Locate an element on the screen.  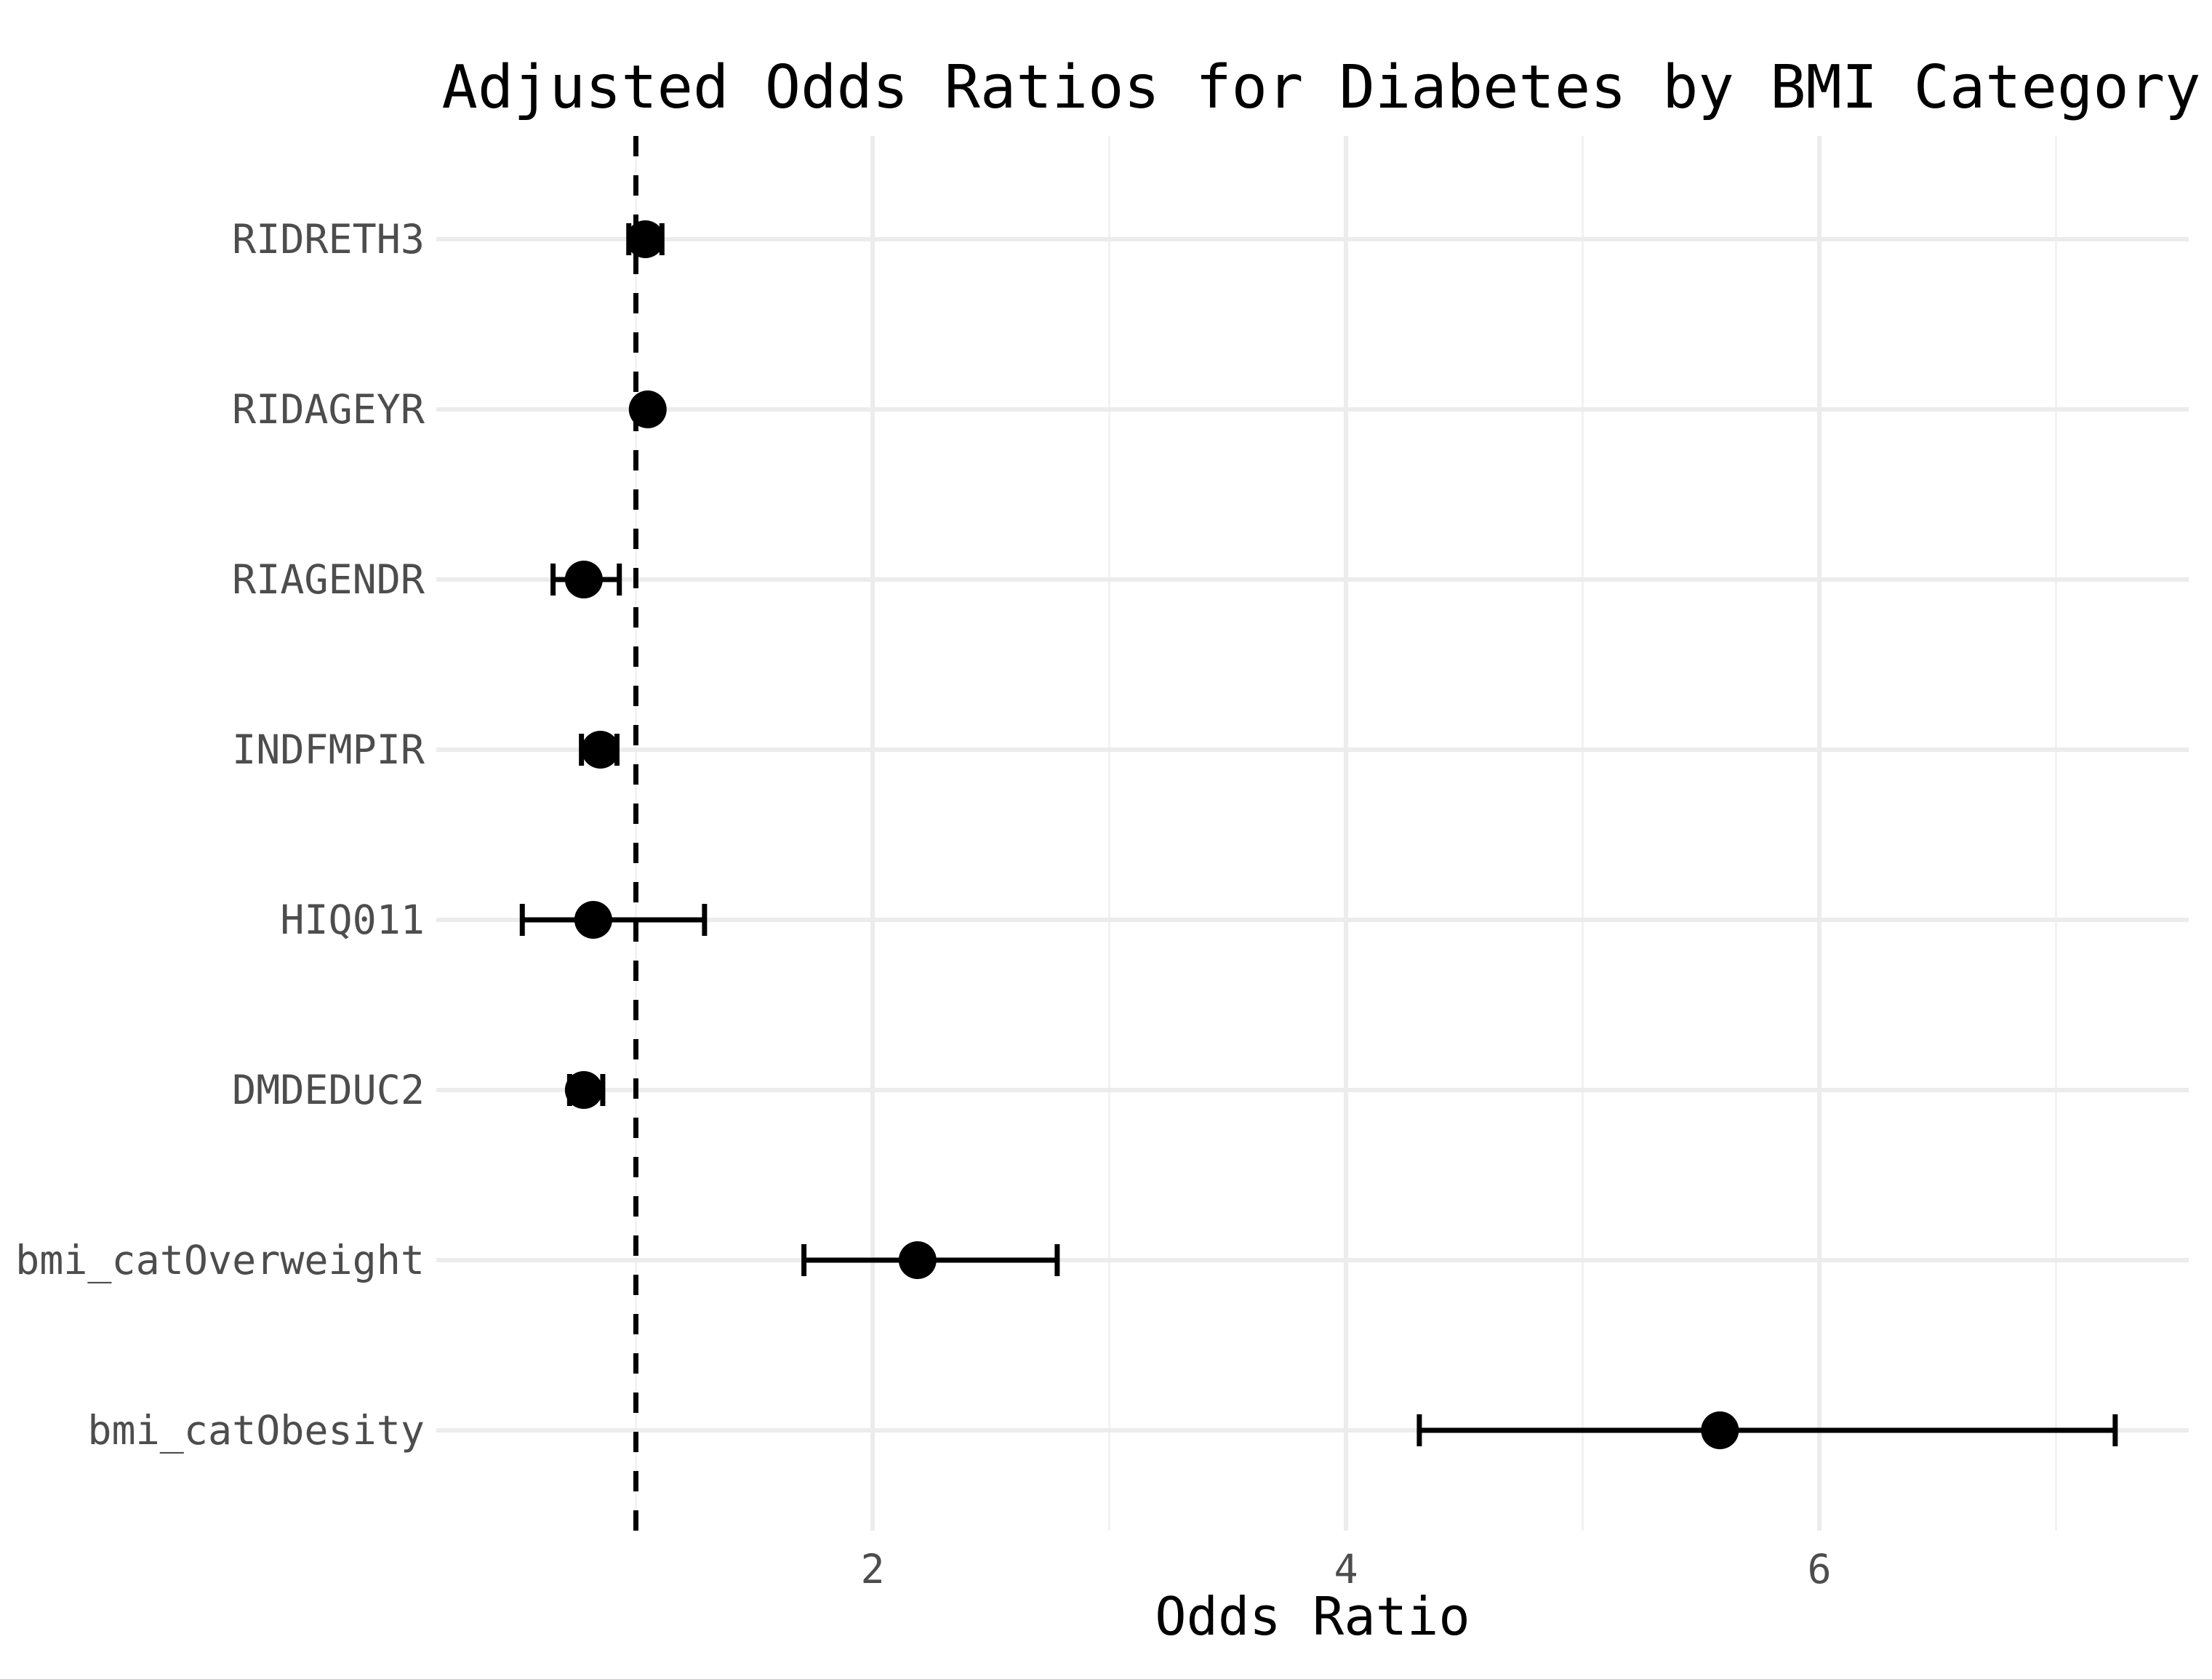
y-axis-label: RIDRETH3 is located at coordinates (329, 240).